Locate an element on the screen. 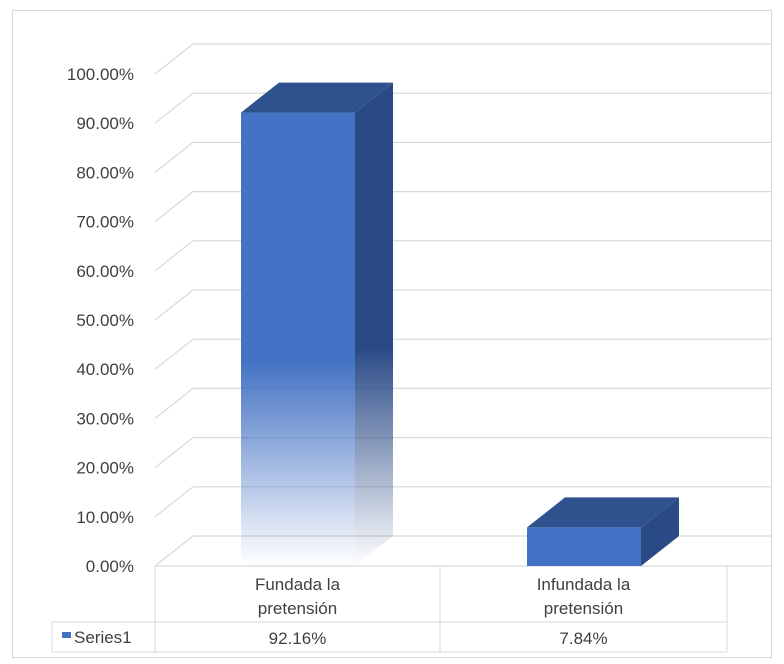 This screenshot has height=664, width=784. y-tick-label: 60.00% is located at coordinates (105, 271).